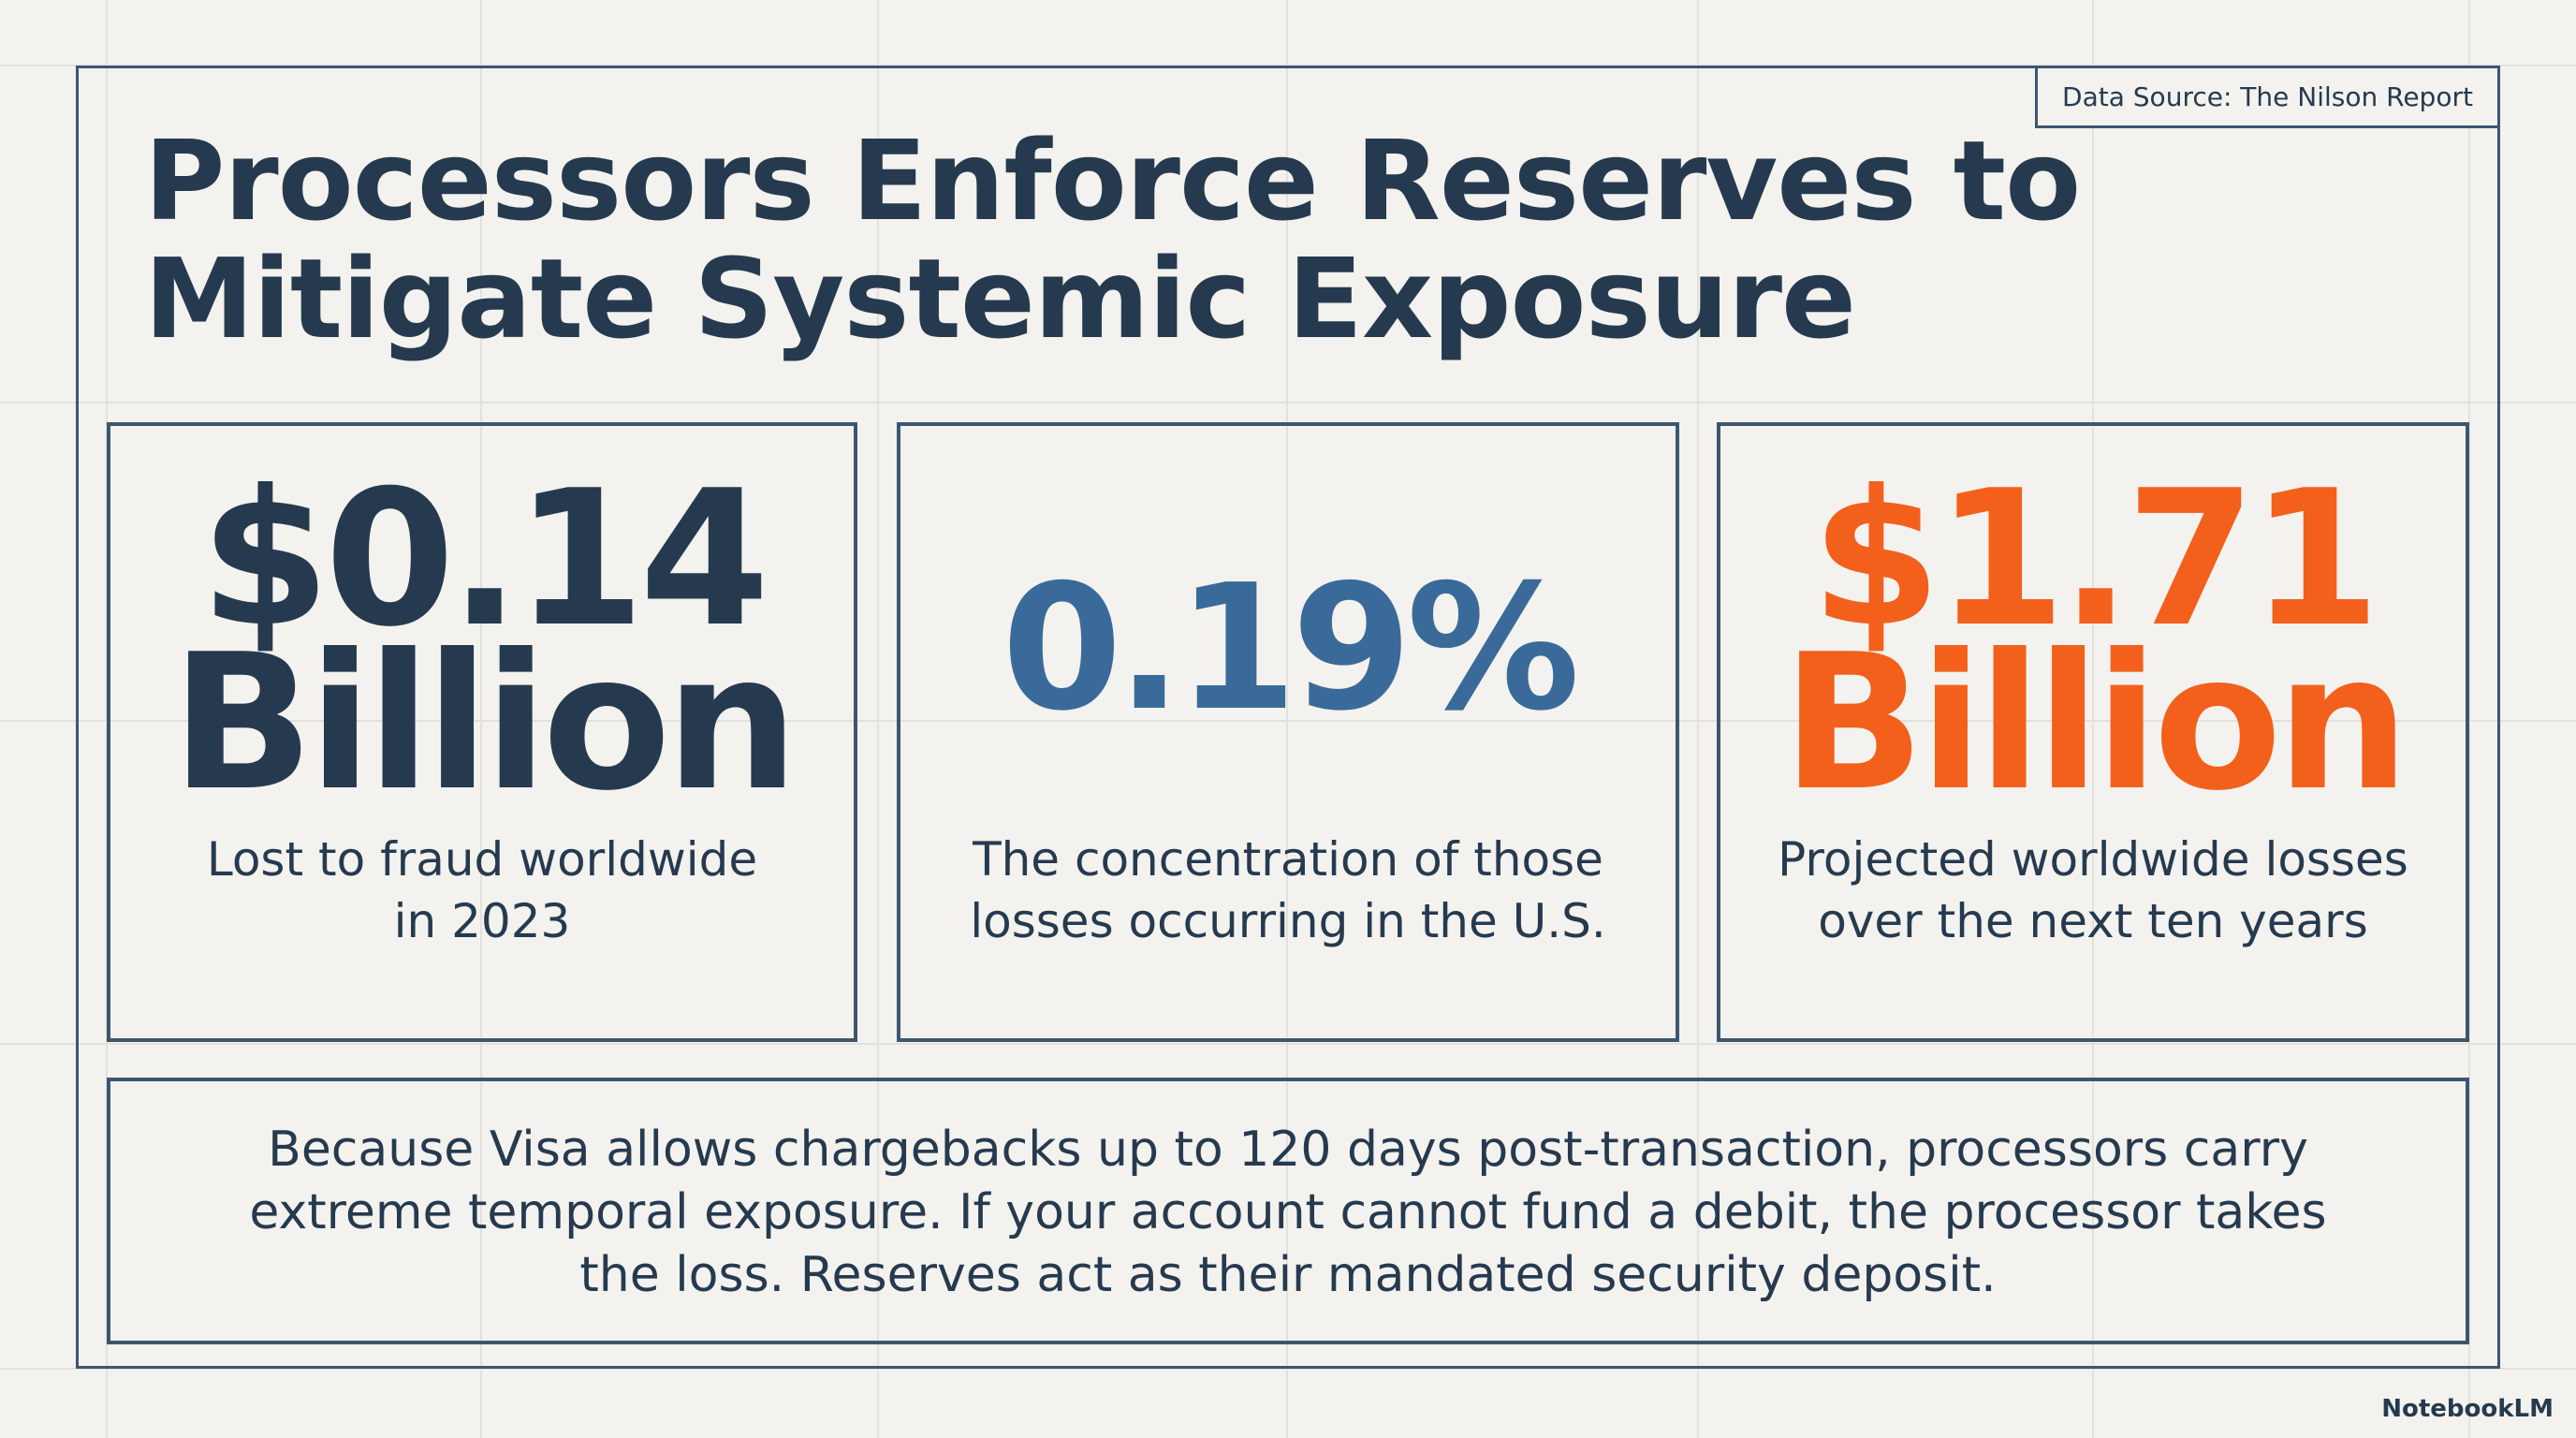 The image size is (2576, 1438). What do you see at coordinates (2093, 921) in the screenshot?
I see `stat-caption-line: over the next ten years` at bounding box center [2093, 921].